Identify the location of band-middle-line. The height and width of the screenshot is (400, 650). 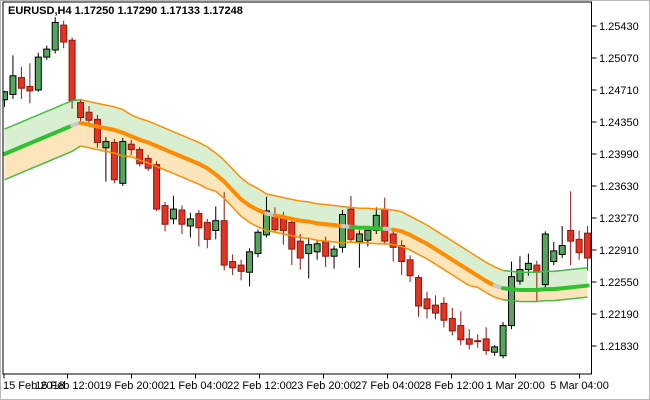
(228, 186).